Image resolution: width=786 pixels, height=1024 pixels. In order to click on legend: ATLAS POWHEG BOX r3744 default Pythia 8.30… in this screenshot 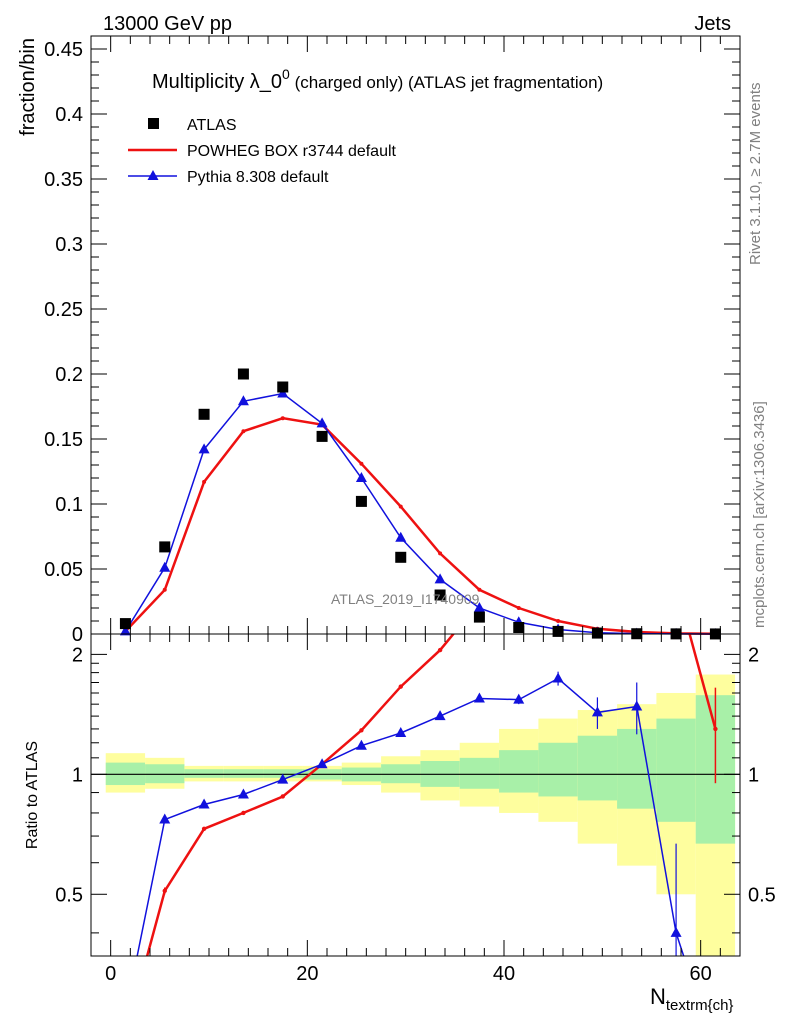, I will do `click(262, 151)`.